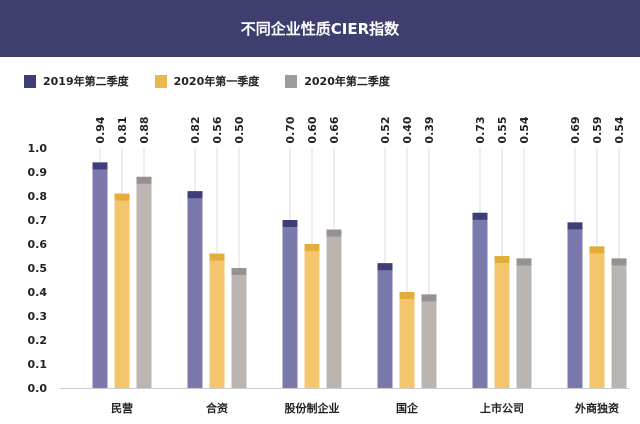  I want to click on data-label: 0.94, so click(100, 129).